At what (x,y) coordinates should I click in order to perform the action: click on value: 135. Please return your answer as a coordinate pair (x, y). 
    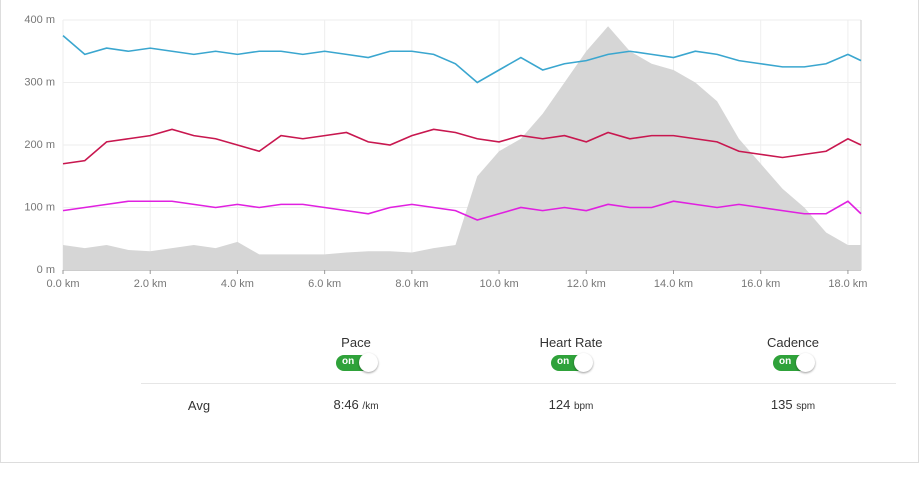
    Looking at the image, I should click on (781, 404).